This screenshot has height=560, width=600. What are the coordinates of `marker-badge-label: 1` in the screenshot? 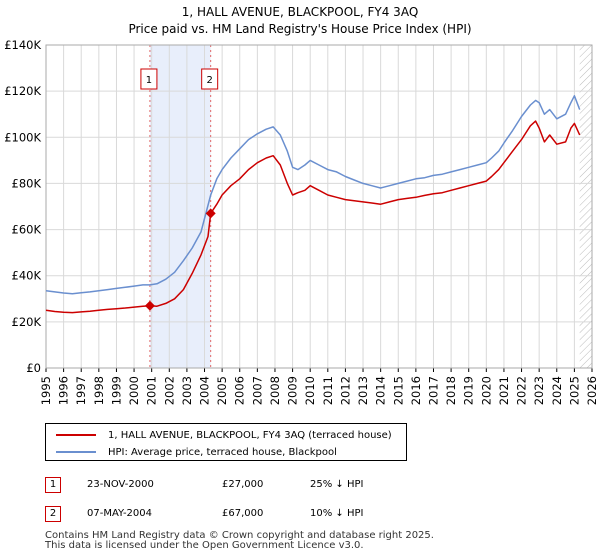 It's located at (149, 80).